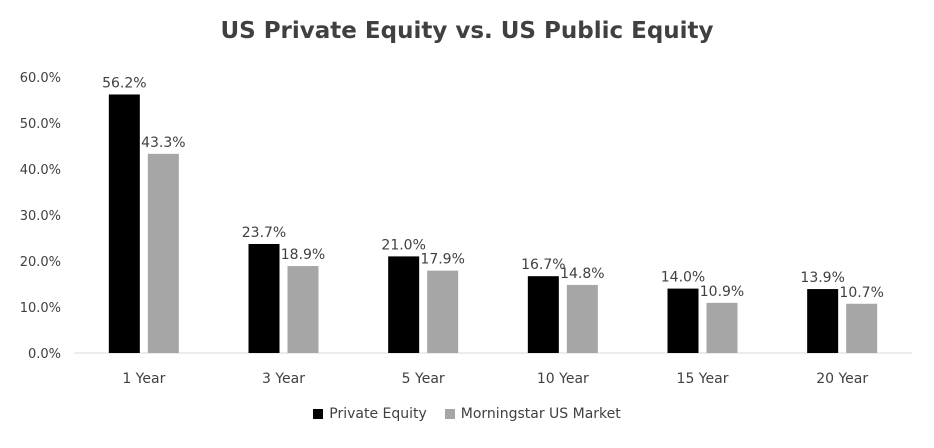 Image resolution: width=934 pixels, height=448 pixels. I want to click on x-tick-label: 5 Year, so click(423, 379).